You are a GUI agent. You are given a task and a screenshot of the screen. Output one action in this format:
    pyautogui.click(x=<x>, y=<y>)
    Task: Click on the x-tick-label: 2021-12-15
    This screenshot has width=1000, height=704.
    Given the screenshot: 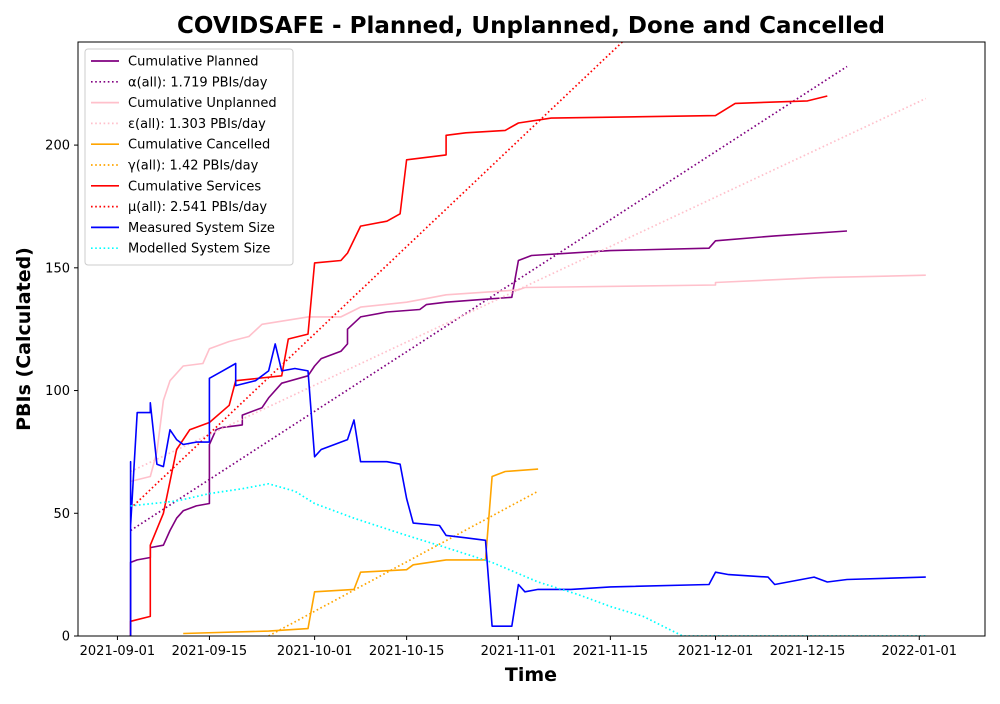 What is the action you would take?
    pyautogui.click(x=808, y=651)
    